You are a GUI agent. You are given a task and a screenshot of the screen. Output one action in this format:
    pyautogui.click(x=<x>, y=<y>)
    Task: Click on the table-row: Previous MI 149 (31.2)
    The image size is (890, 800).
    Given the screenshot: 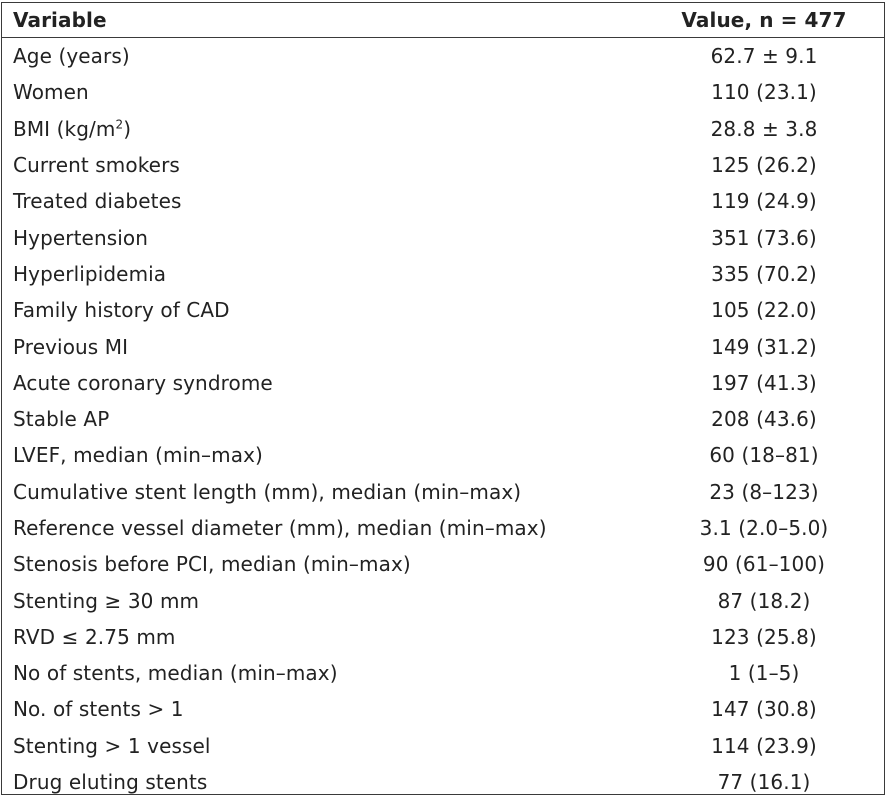 What is the action you would take?
    pyautogui.click(x=443, y=346)
    